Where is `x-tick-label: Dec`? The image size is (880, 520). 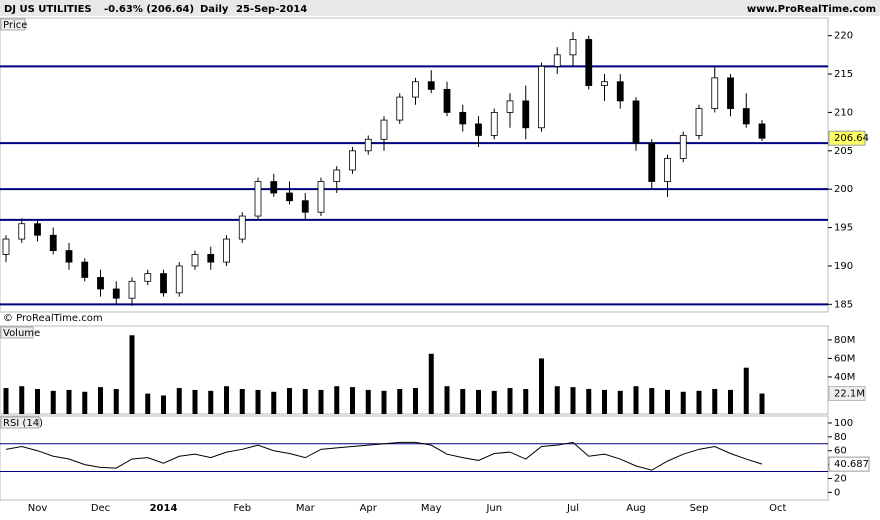 x-tick-label: Dec is located at coordinates (100, 508).